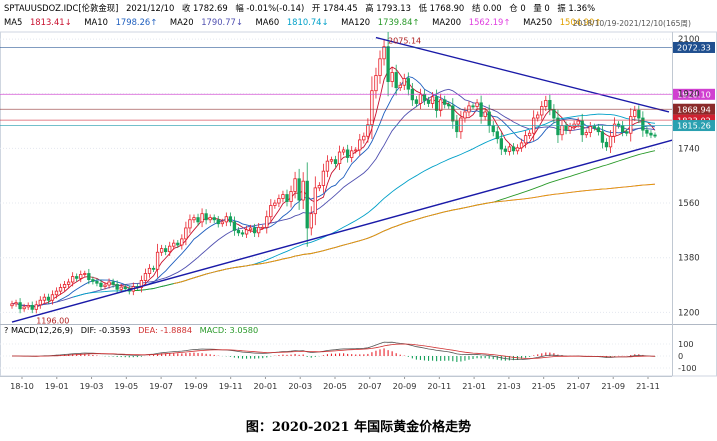 This screenshot has height=441, width=717. I want to click on time-tick-label: 20-07, so click(370, 386).